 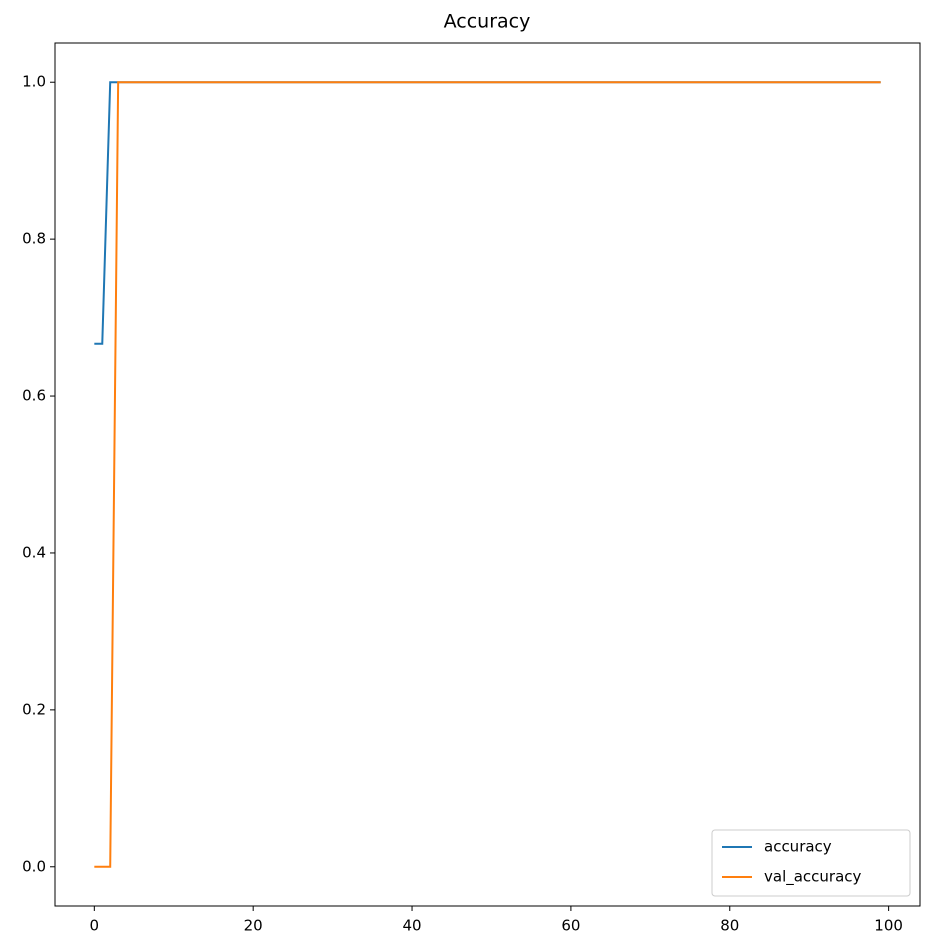 I want to click on legend-label: accuracy, so click(x=798, y=847).